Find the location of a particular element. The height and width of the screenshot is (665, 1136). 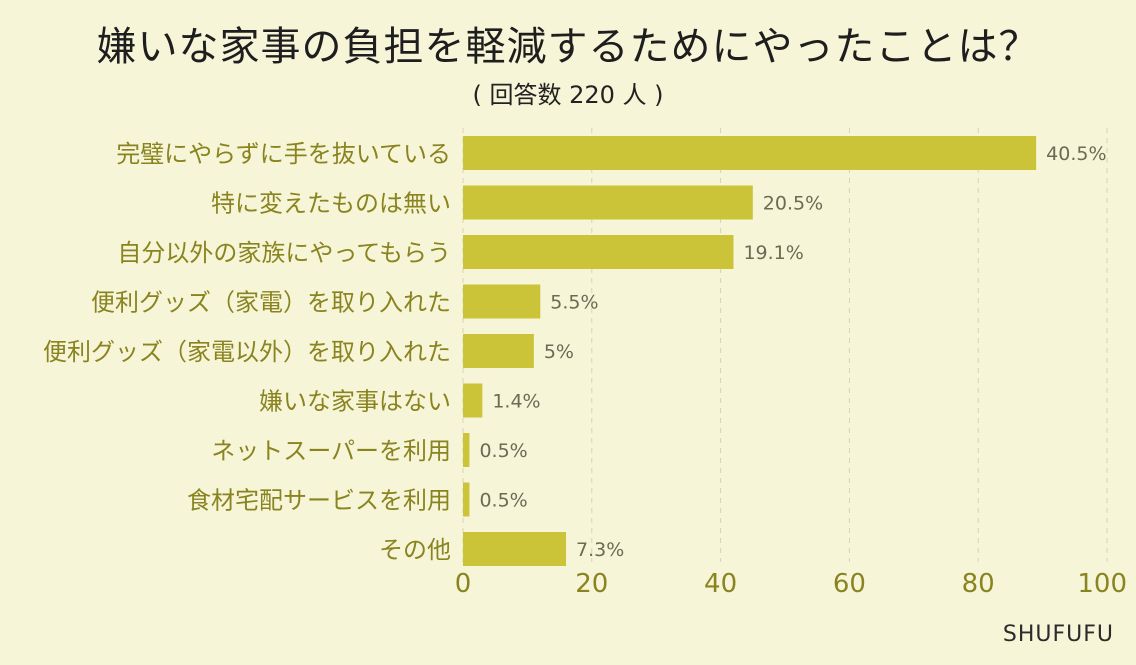

value-label-1: 20.5% is located at coordinates (793, 204).